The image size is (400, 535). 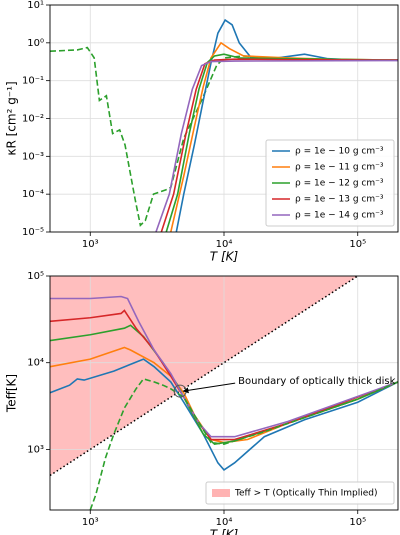 What do you see at coordinates (221, 493) in the screenshot?
I see `legend-swatch` at bounding box center [221, 493].